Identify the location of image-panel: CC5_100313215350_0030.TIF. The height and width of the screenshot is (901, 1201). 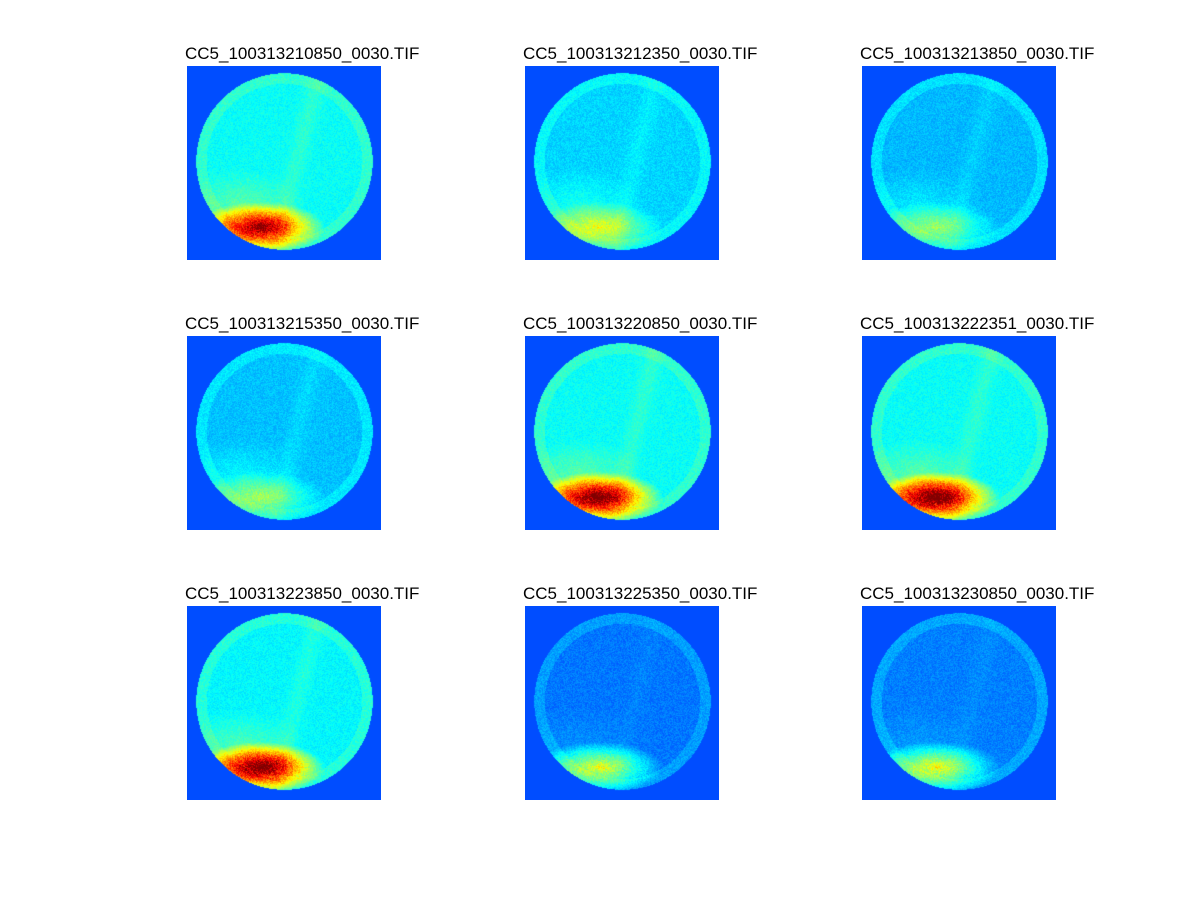
(320, 424).